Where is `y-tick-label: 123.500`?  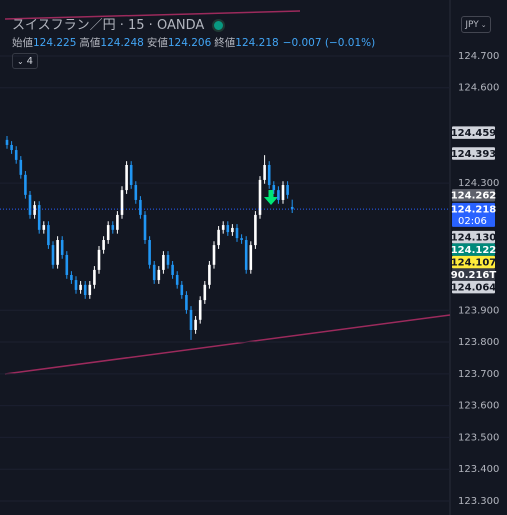
y-tick-label: 123.500 is located at coordinates (478, 437).